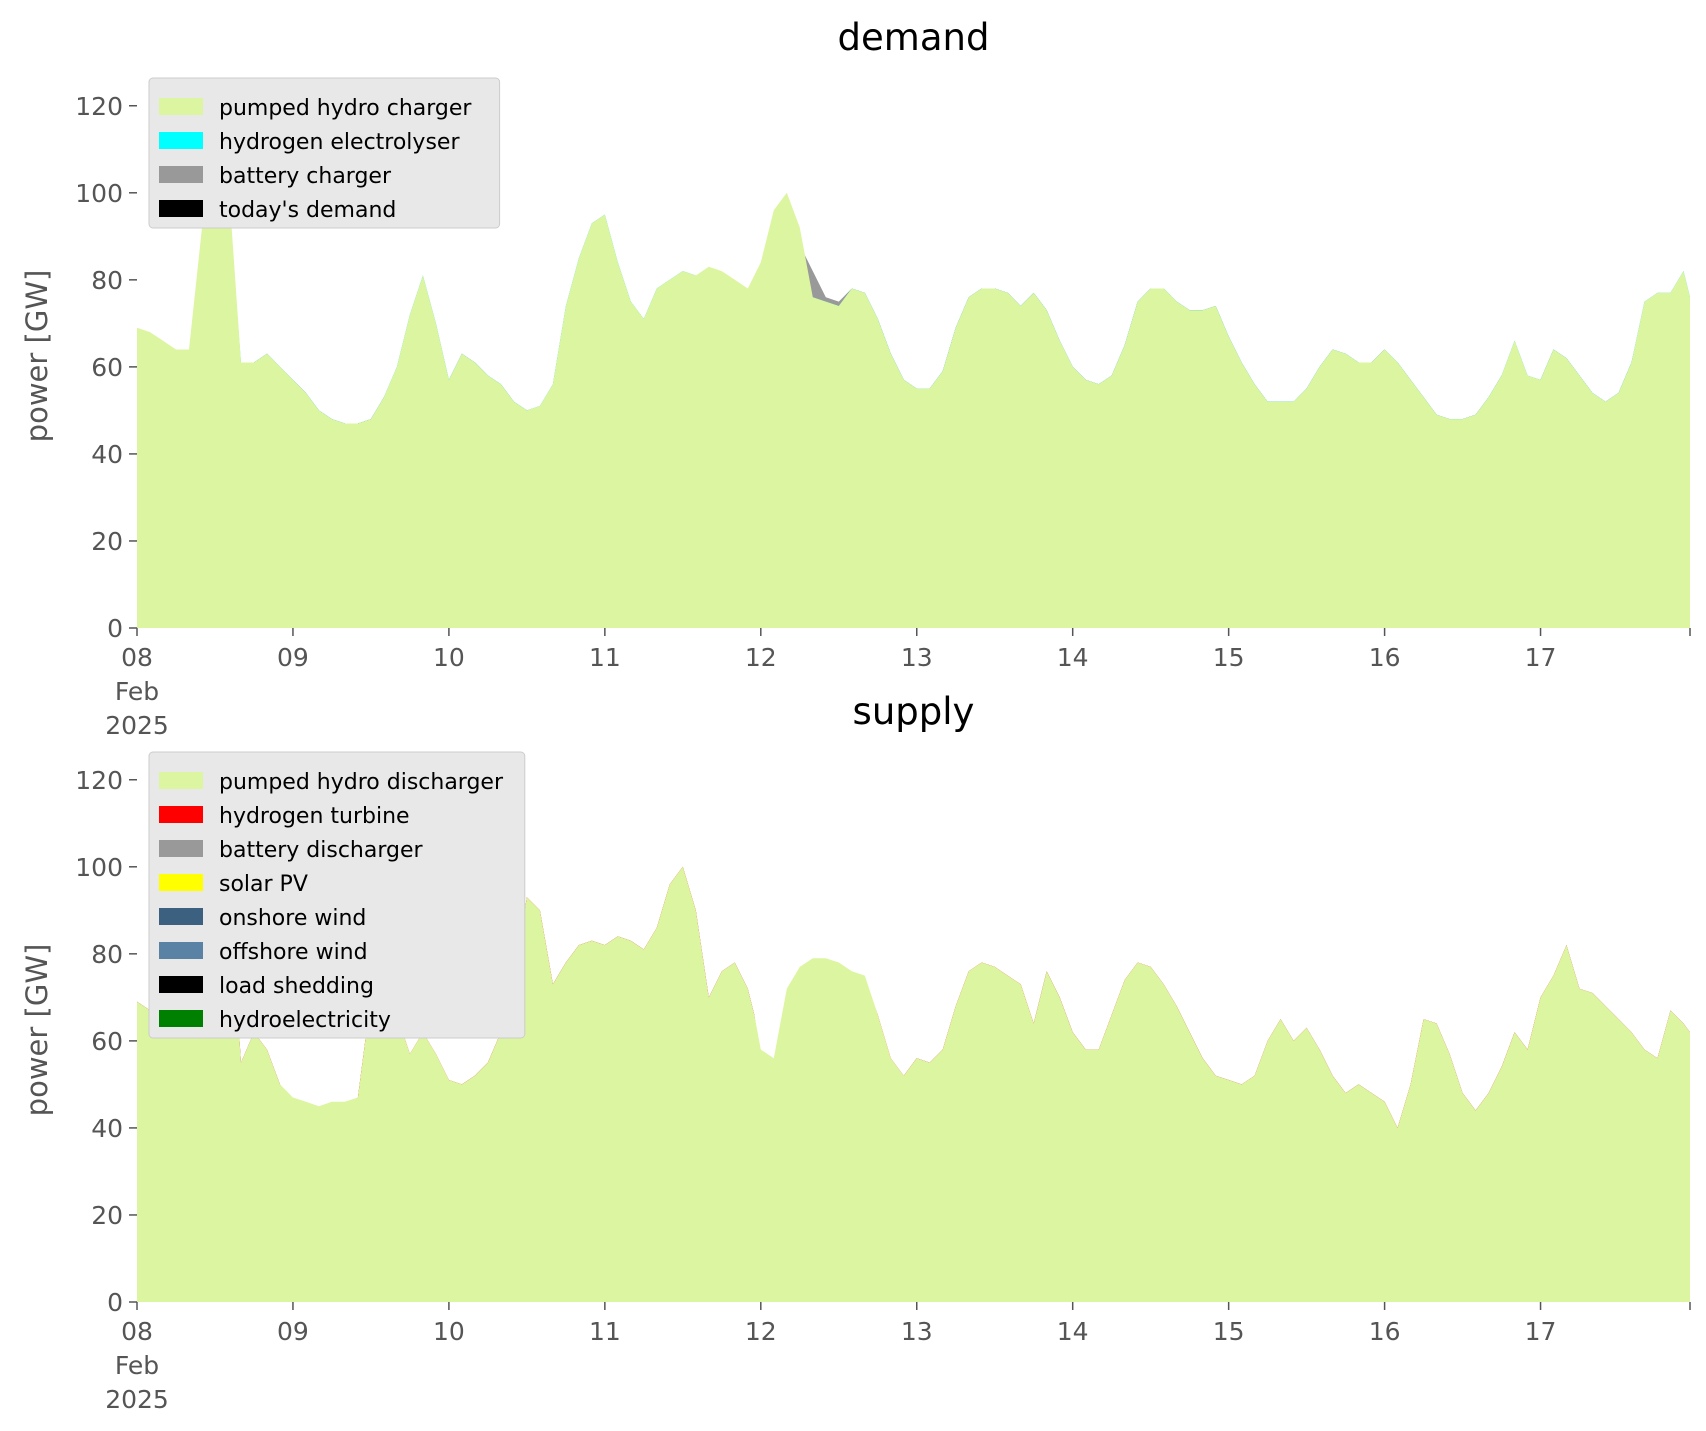 This screenshot has height=1431, width=1706. I want to click on legend-label-pumped-hydro-charger: pumped hydro charger, so click(345, 108).